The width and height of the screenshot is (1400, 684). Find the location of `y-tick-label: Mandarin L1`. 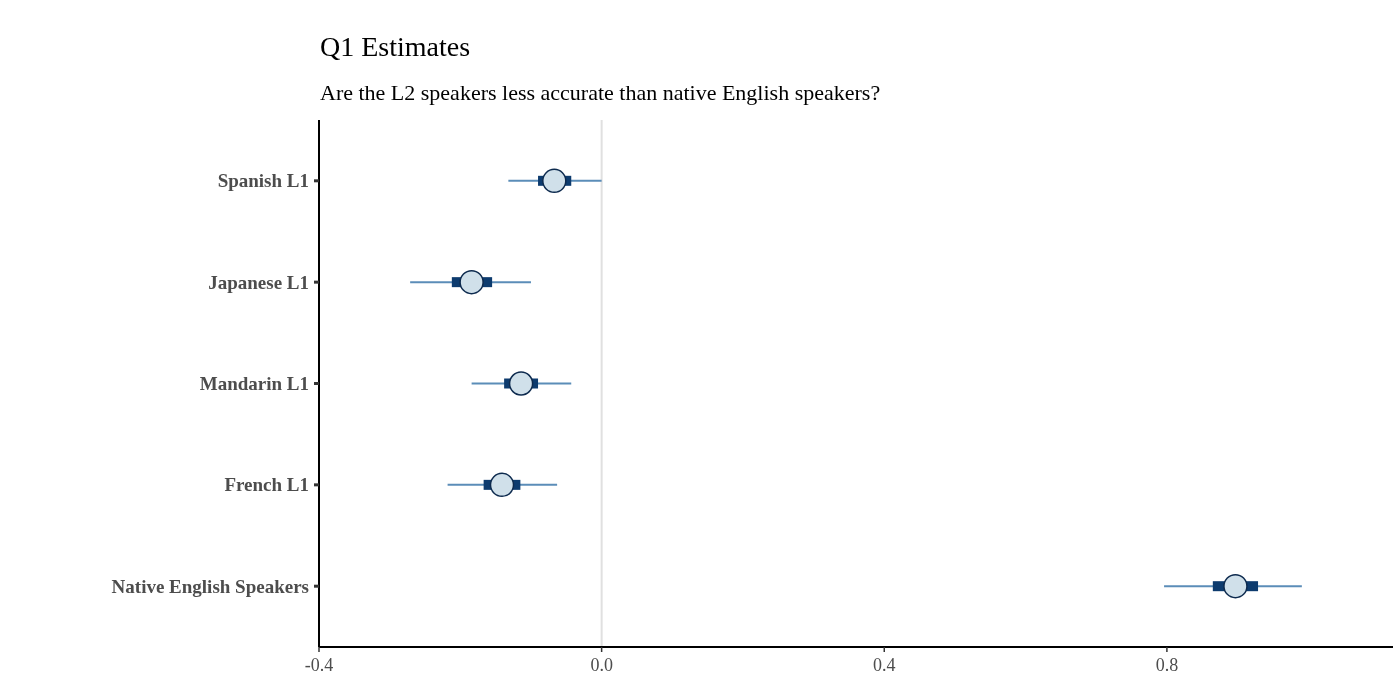

y-tick-label: Mandarin L1 is located at coordinates (254, 383).